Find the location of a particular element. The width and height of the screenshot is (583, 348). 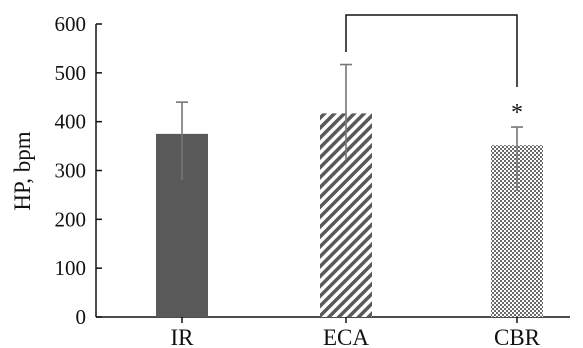

significance-star: * is located at coordinates (517, 113).